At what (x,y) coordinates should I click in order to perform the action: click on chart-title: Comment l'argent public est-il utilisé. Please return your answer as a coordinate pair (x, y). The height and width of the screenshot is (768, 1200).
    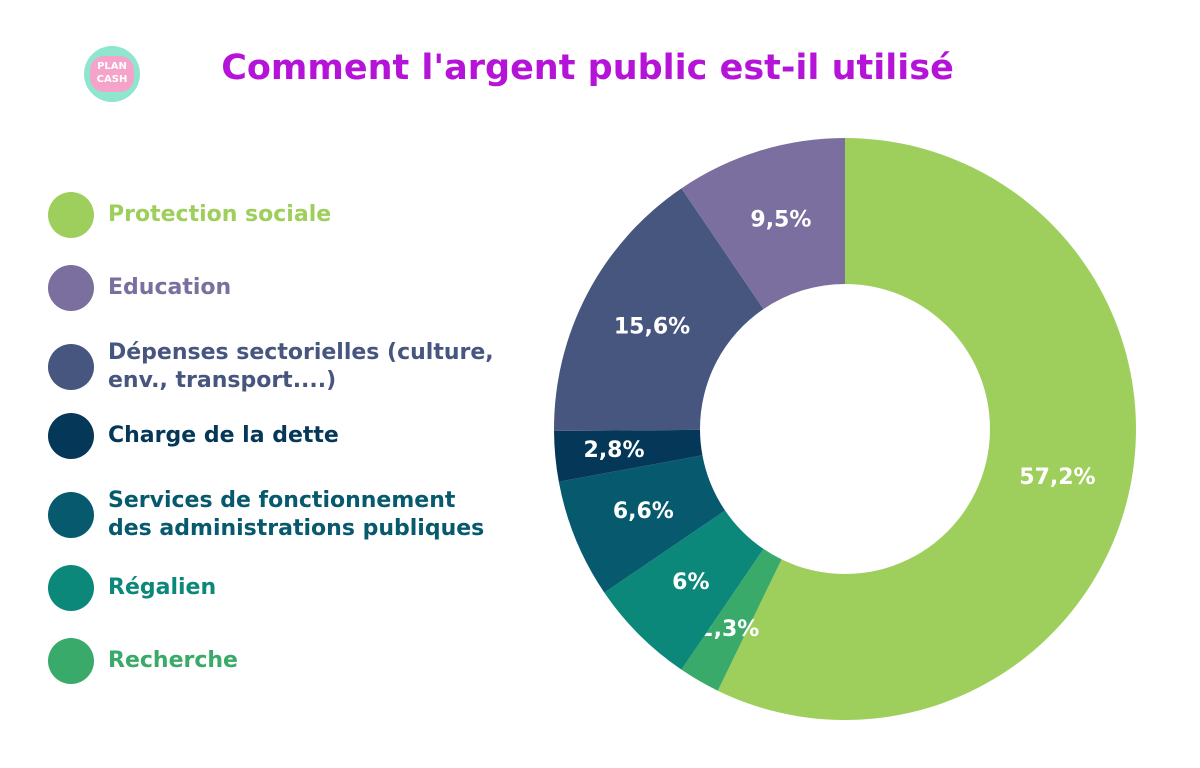
    Looking at the image, I should click on (587, 68).